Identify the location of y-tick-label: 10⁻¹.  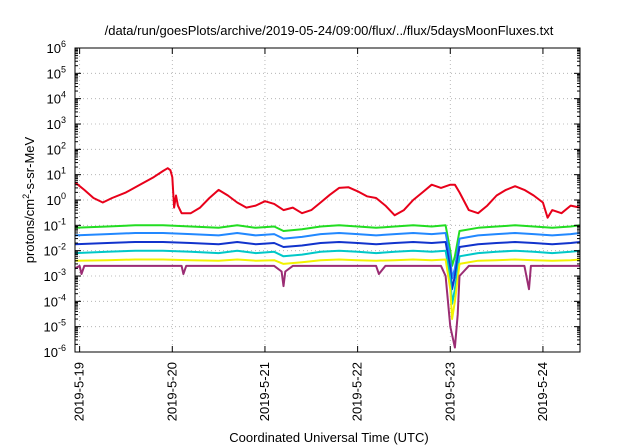
(55, 224).